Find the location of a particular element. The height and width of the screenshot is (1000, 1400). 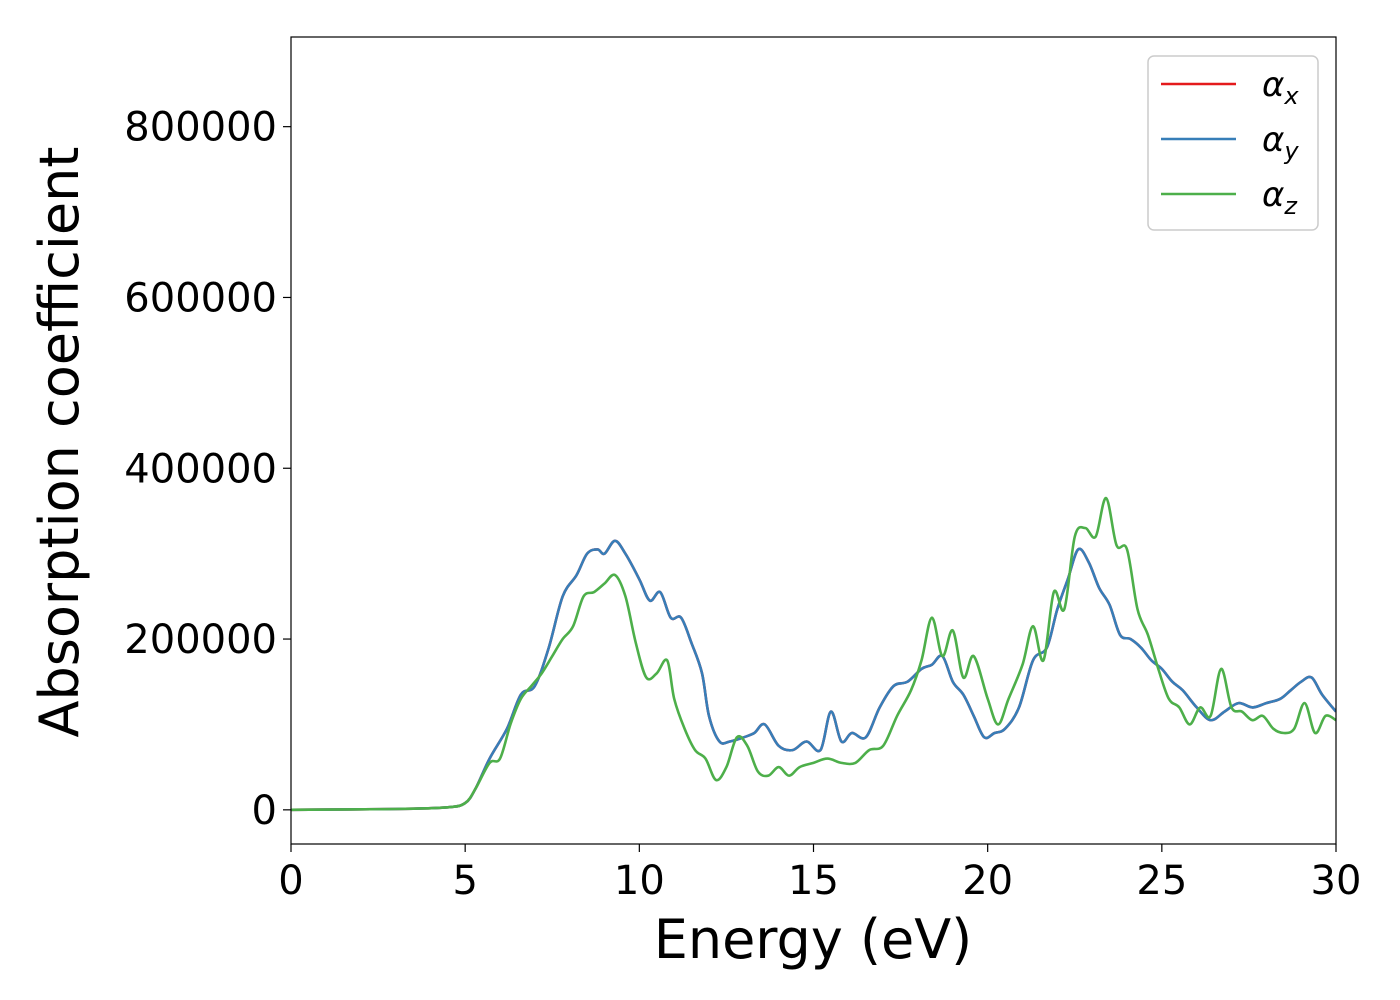

legend: αx αy αz is located at coordinates (1233, 143).